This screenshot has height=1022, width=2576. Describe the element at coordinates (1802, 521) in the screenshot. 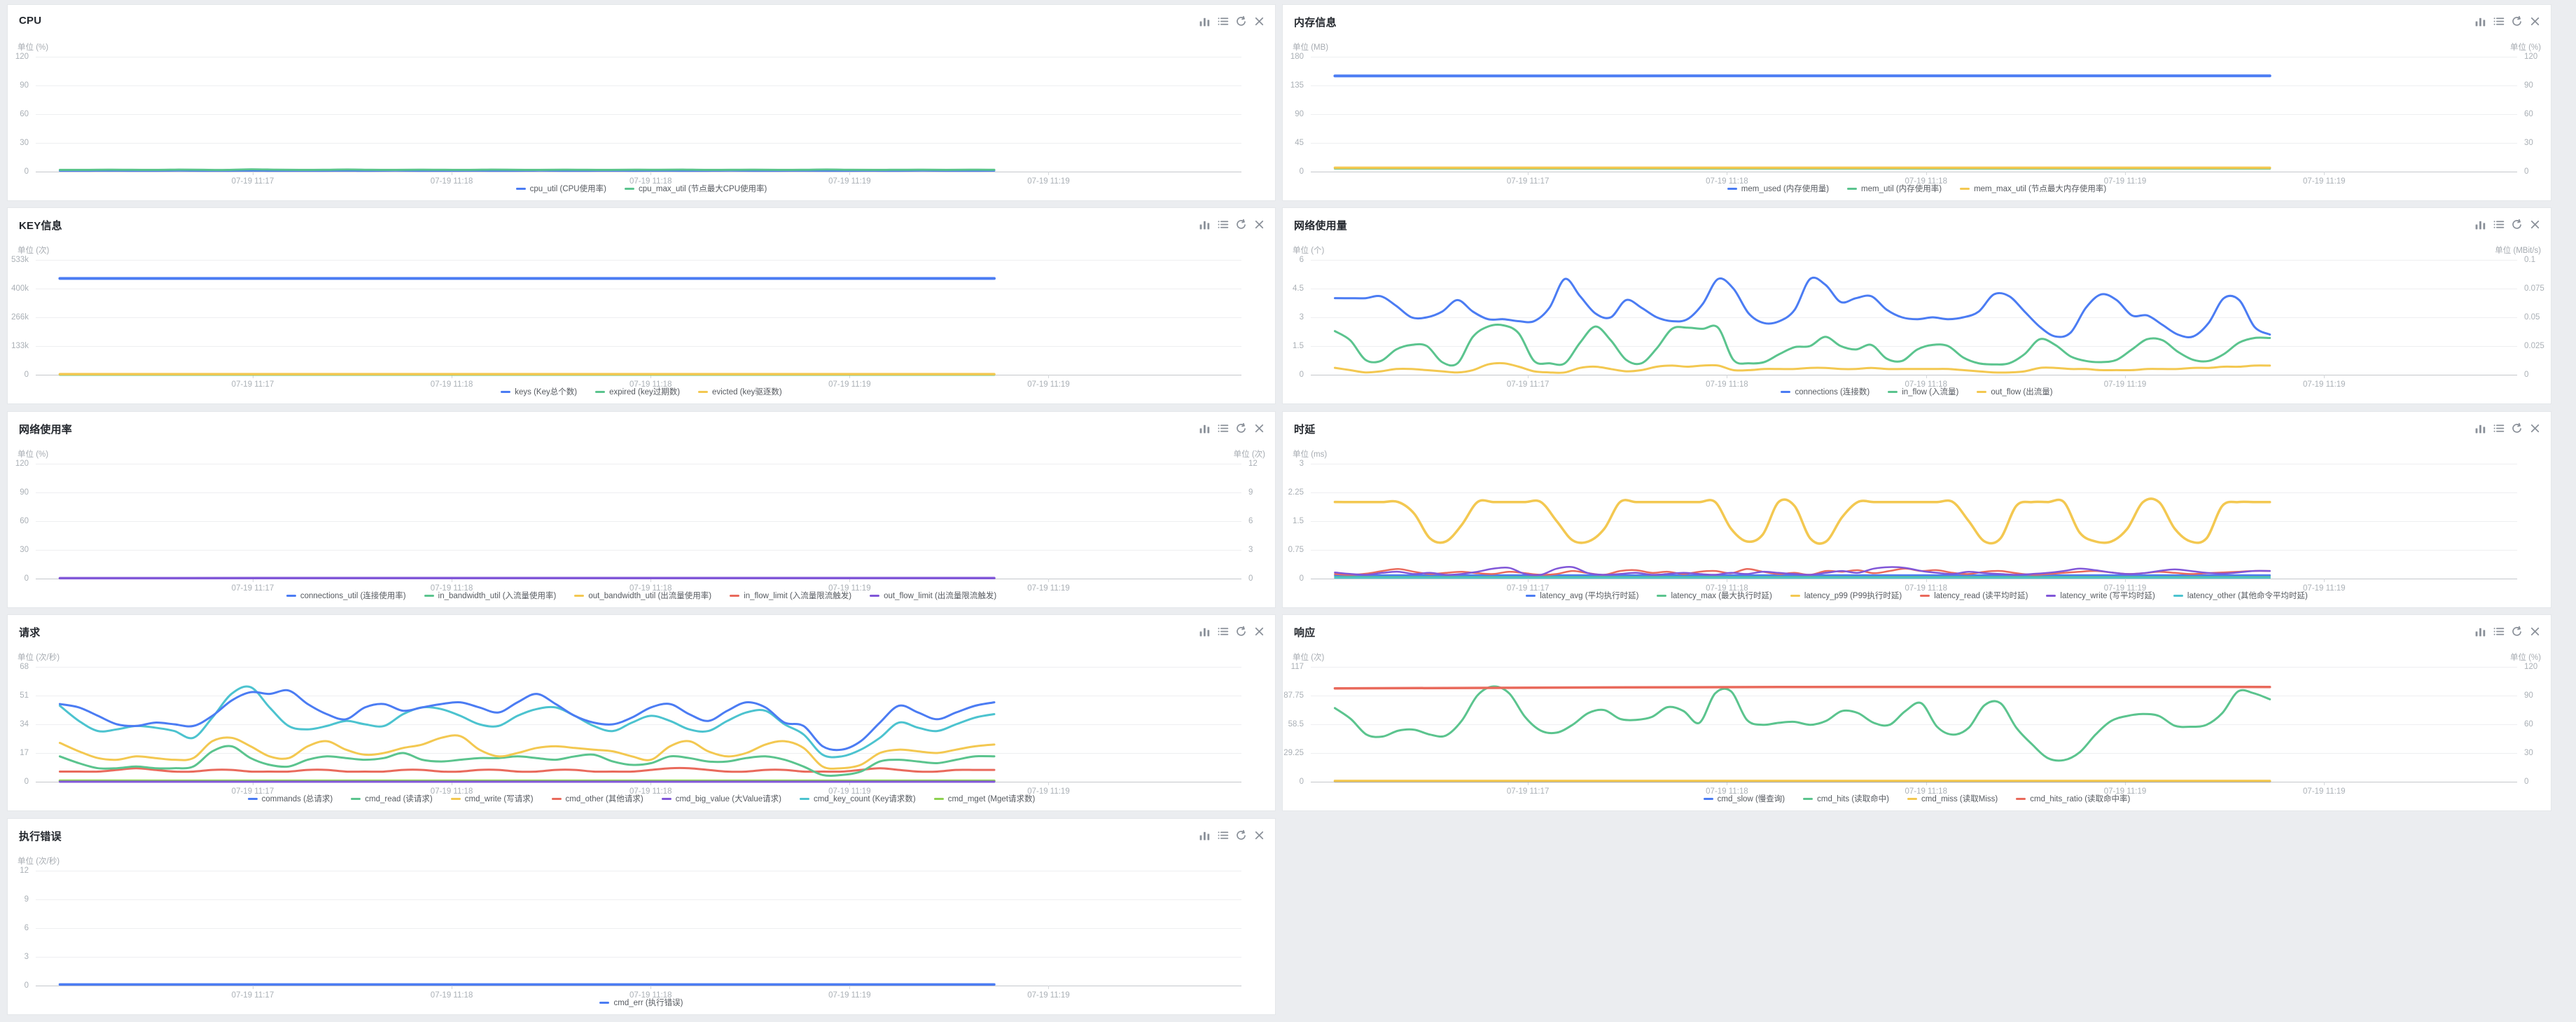

I see `series-latency_p99` at that location.